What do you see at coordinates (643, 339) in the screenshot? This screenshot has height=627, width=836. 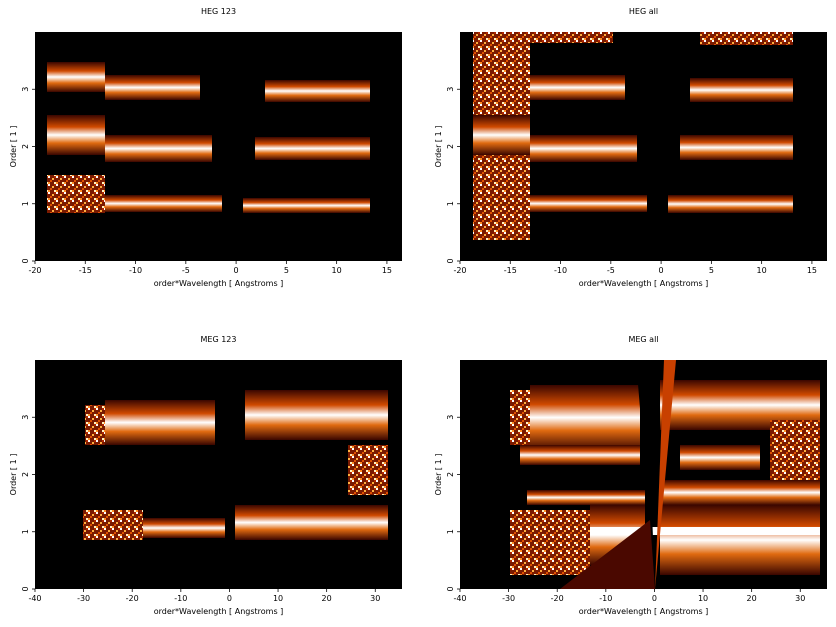 I see `panel-title: MEG all` at bounding box center [643, 339].